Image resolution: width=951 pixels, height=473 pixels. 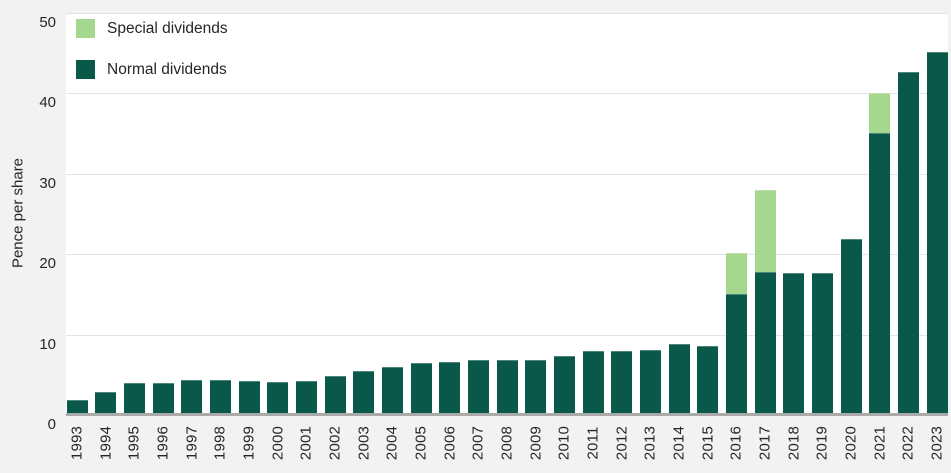 What do you see at coordinates (536, 387) in the screenshot?
I see `bar-segment-normal-2009` at bounding box center [536, 387].